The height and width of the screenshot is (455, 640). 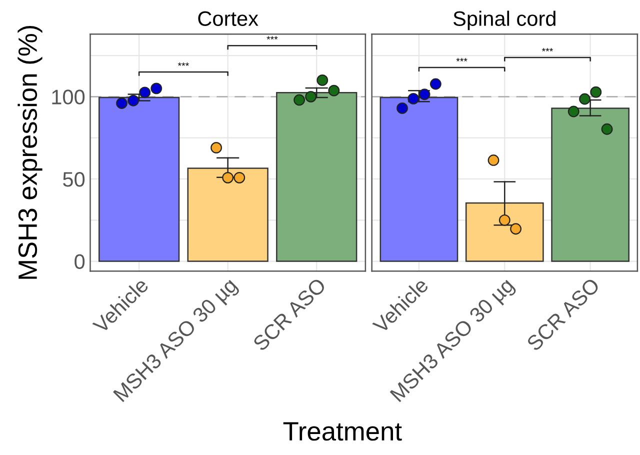 What do you see at coordinates (228, 18) in the screenshot?
I see `chart-title: Cortex` at bounding box center [228, 18].